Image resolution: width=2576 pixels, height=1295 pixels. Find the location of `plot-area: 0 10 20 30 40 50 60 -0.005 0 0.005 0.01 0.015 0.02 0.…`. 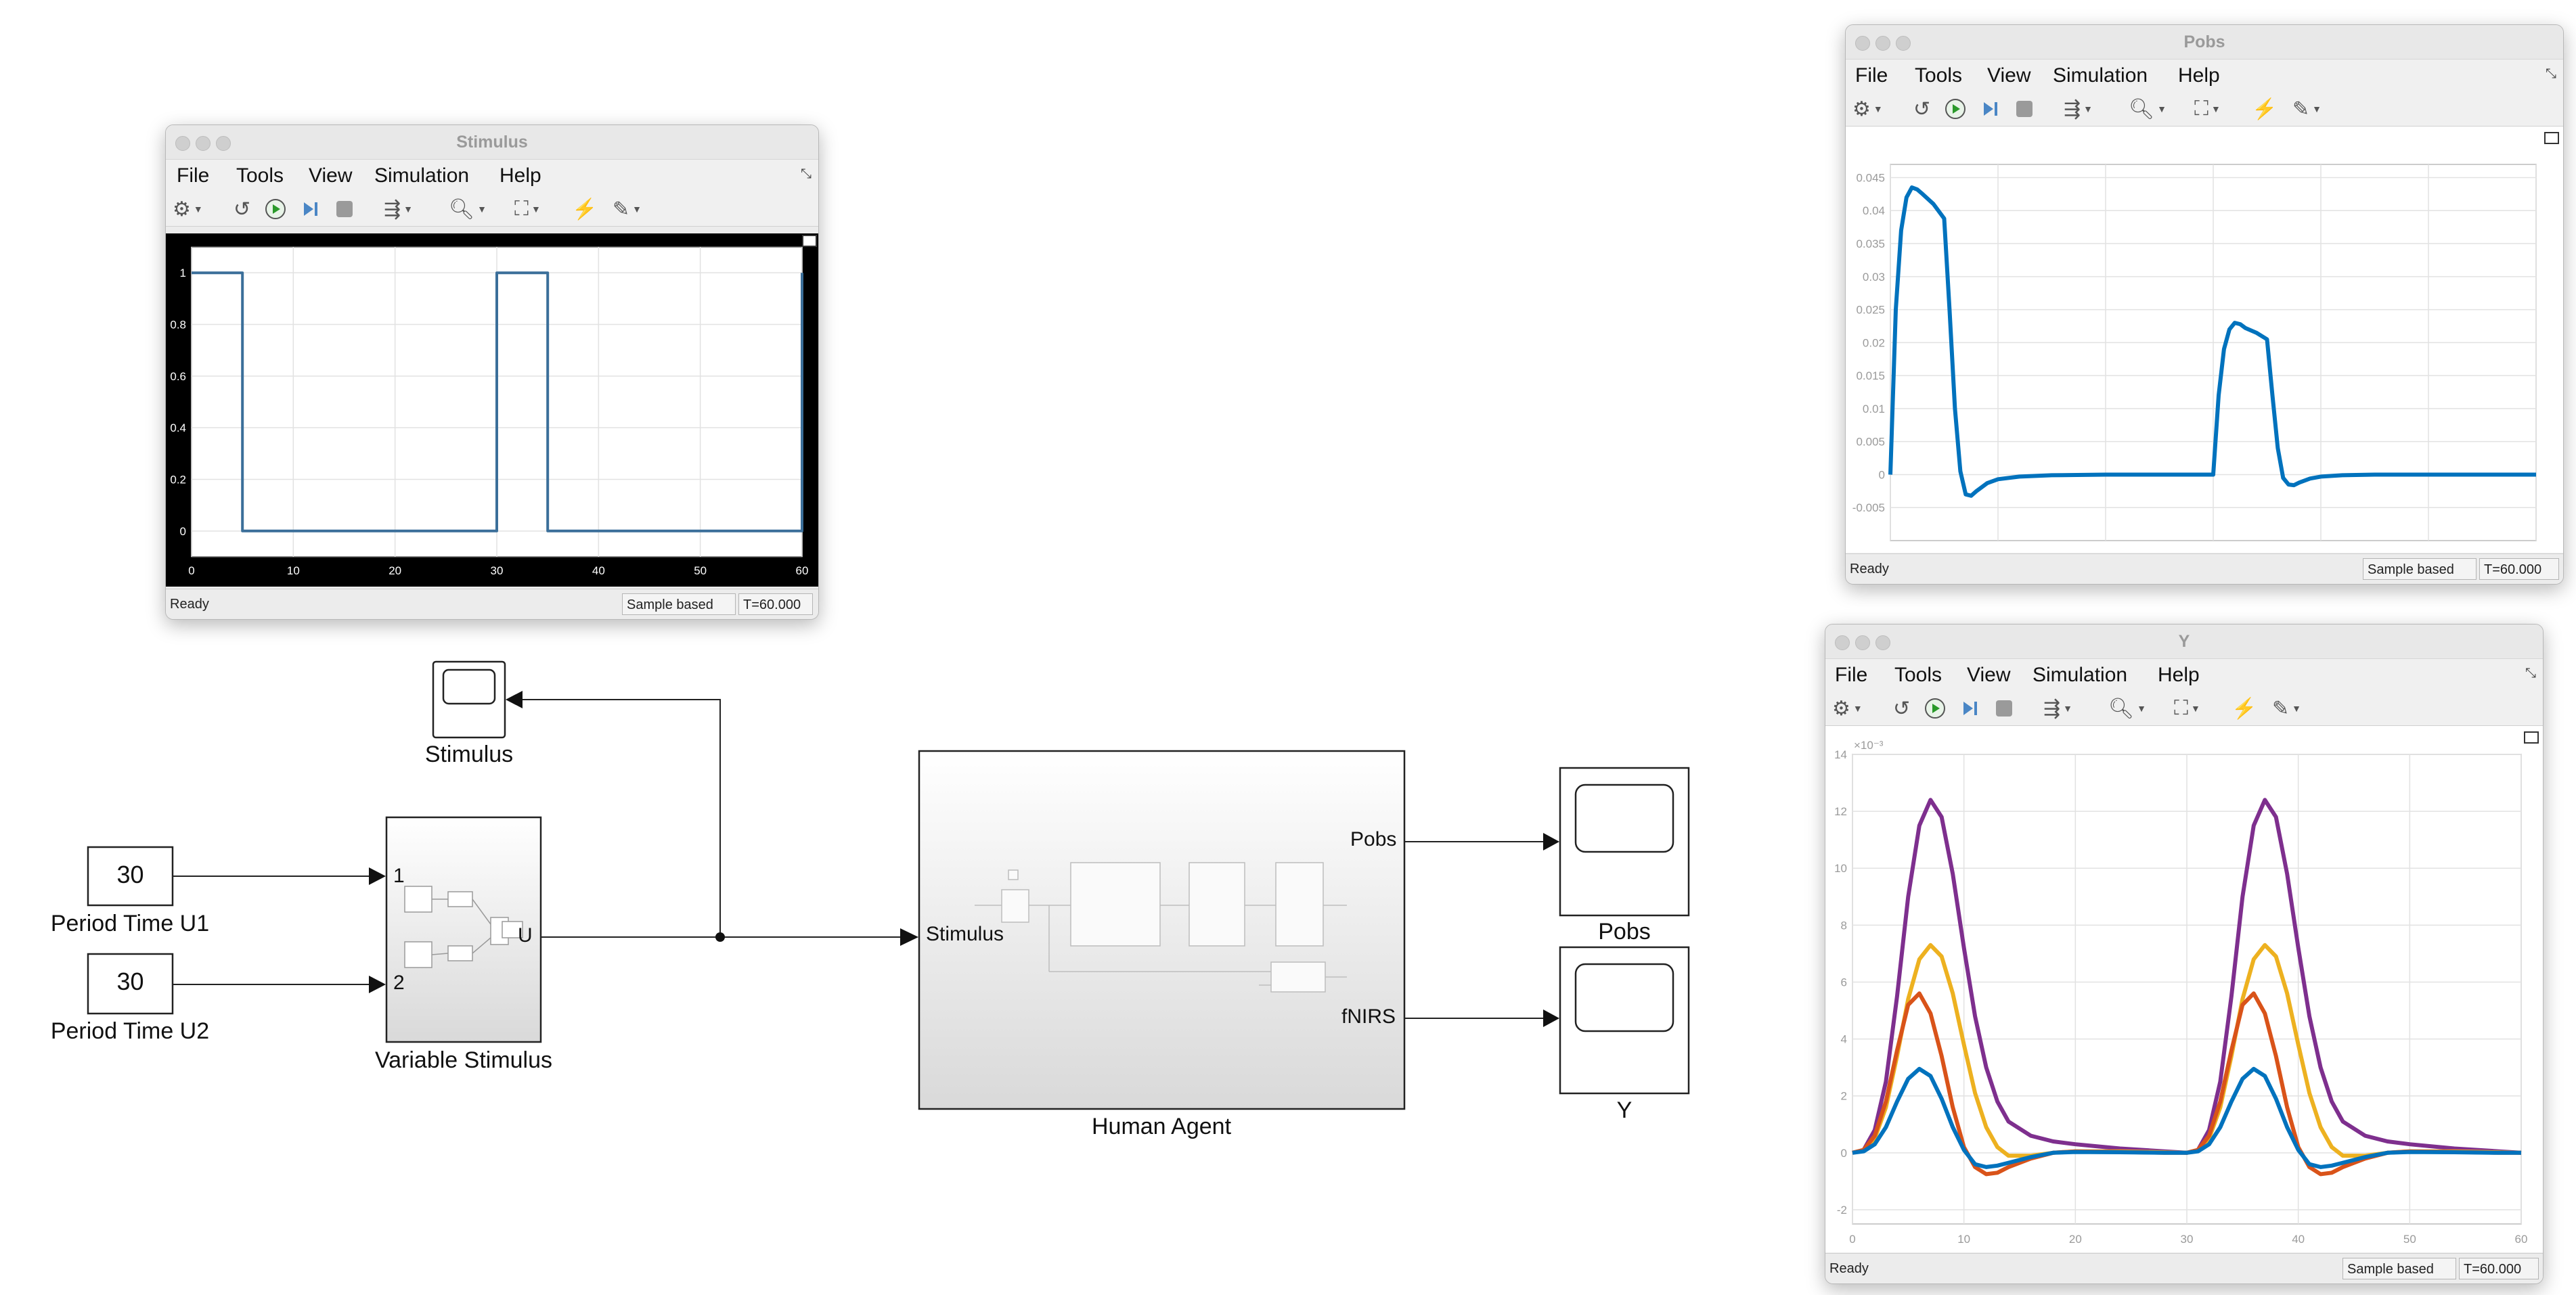

plot-area: 0 10 20 30 40 50 60 -0.005 0 0.005 0.01 0.015 0.02 0.… is located at coordinates (2204, 345).